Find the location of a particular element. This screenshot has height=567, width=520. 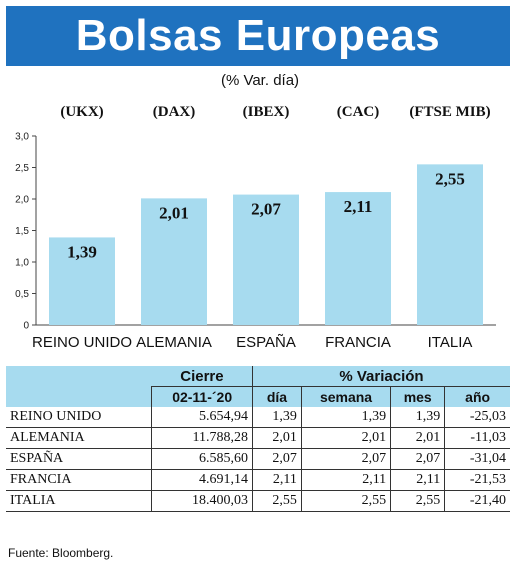

row-mes: 2,11 is located at coordinates (418, 480).